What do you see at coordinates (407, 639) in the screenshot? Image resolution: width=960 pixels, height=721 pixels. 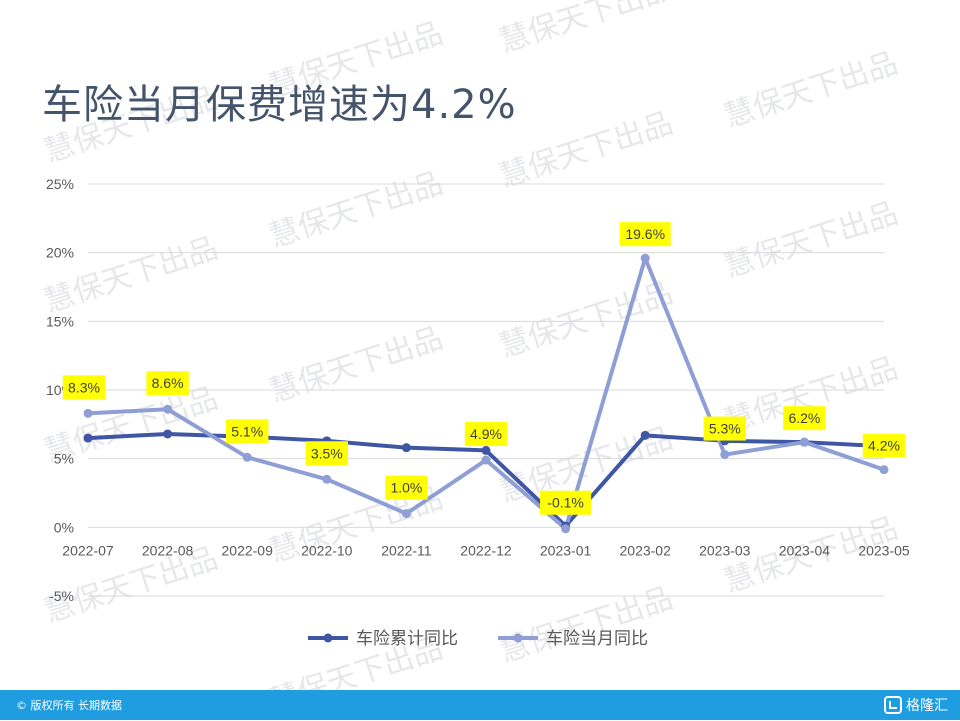 I see `legend-label: 车险累计同比` at bounding box center [407, 639].